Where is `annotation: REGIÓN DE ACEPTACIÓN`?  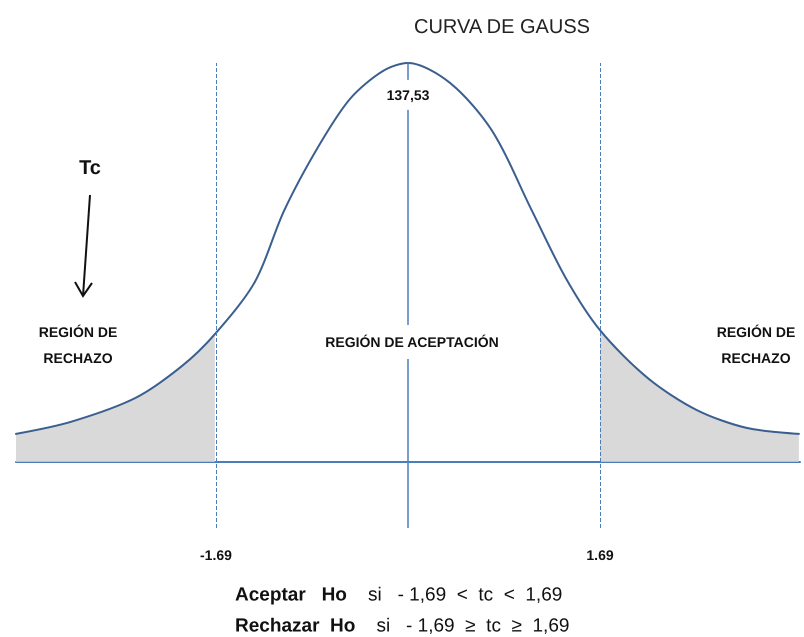 annotation: REGIÓN DE ACEPTACIÓN is located at coordinates (412, 342).